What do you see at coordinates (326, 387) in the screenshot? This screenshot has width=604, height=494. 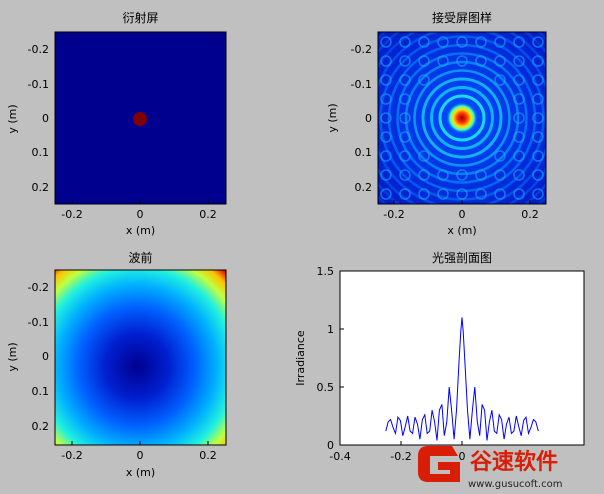 I see `y-tick-label: 0.5` at bounding box center [326, 387].